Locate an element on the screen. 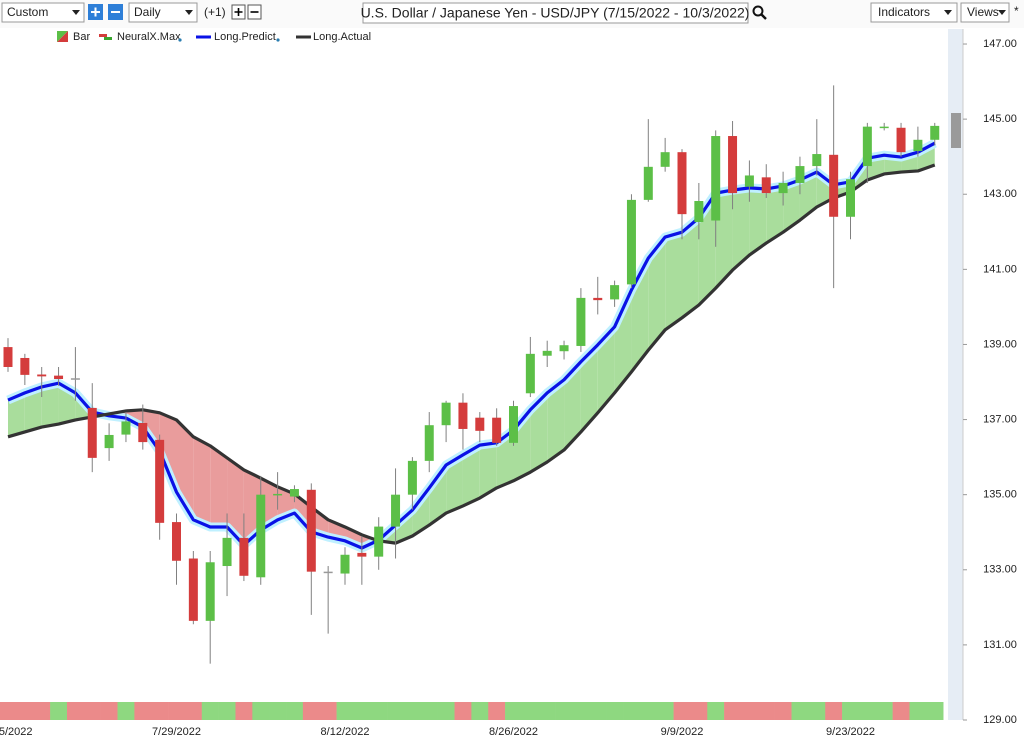 The image size is (1024, 741). legend: Bar NeuralX.Max Long.Predict Long.Actual is located at coordinates (214, 37).